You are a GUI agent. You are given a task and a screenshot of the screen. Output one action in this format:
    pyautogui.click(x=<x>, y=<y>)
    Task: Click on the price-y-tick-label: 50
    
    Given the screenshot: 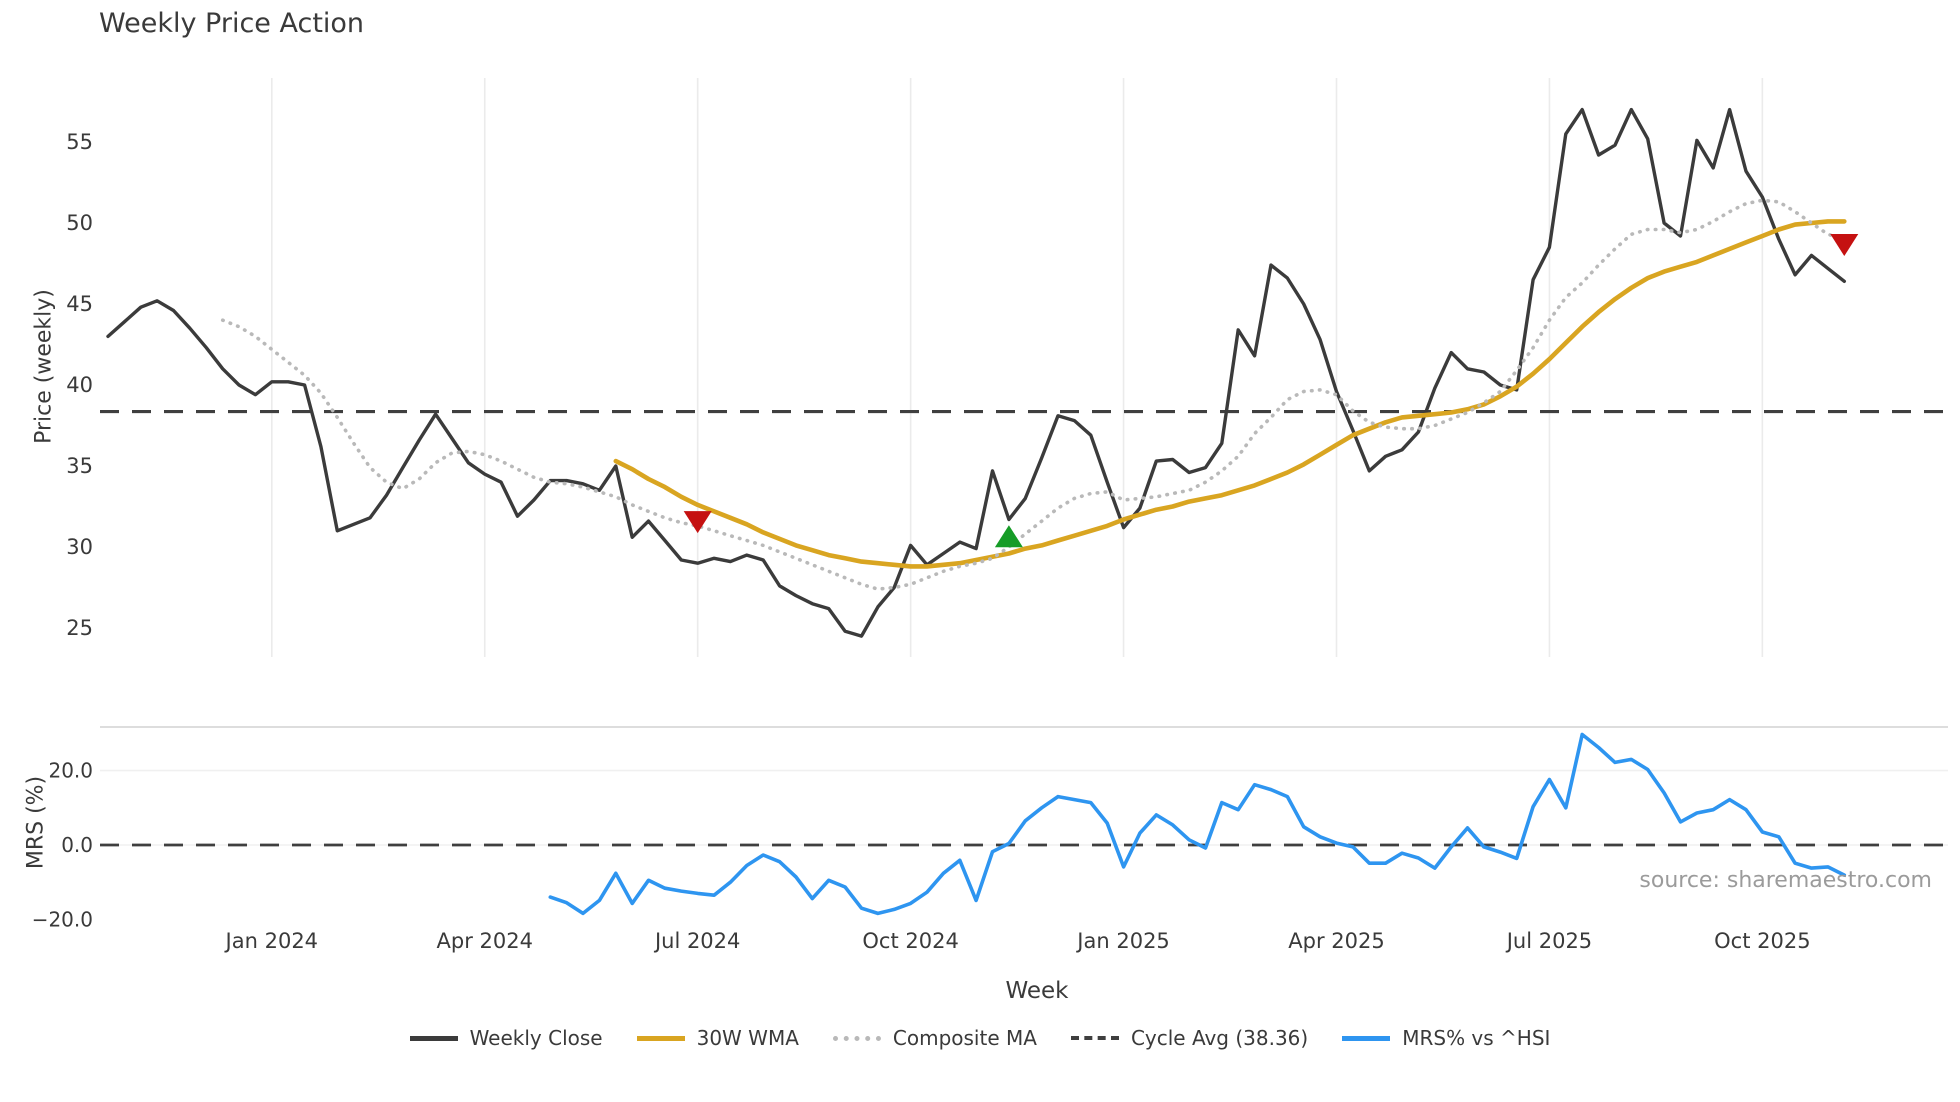 What is the action you would take?
    pyautogui.click(x=79, y=223)
    